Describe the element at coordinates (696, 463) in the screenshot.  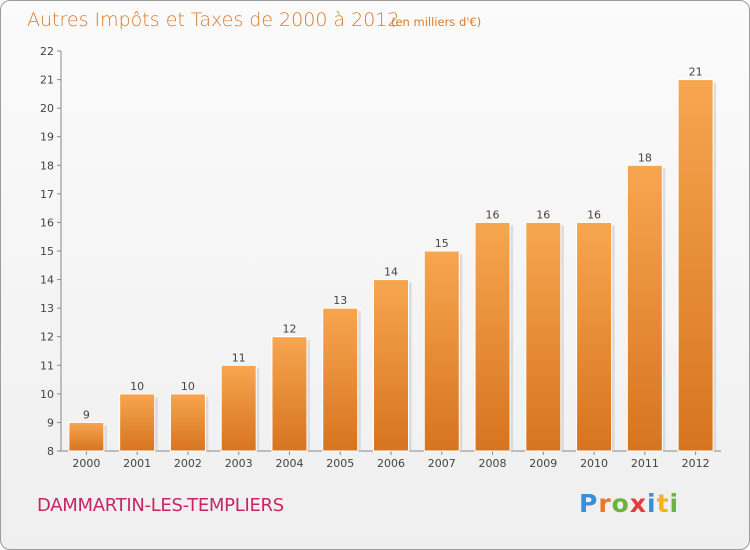
I see `x-tick-label: 2012` at that location.